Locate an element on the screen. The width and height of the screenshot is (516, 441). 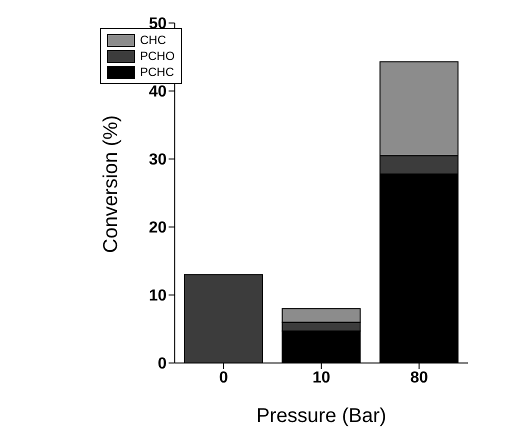
y-tick-label: 10 is located at coordinates (157, 296).